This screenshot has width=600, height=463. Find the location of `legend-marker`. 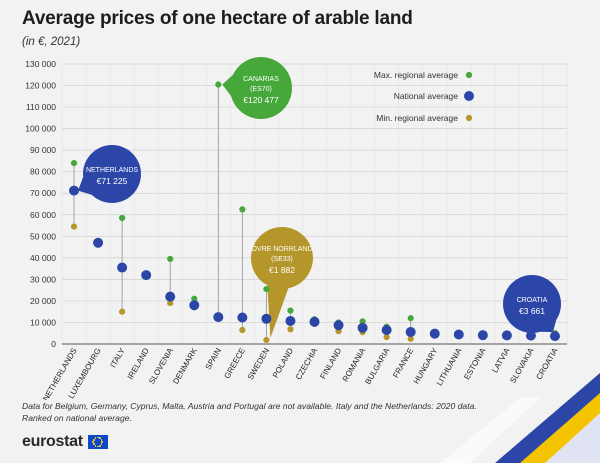

legend-marker is located at coordinates (469, 96).